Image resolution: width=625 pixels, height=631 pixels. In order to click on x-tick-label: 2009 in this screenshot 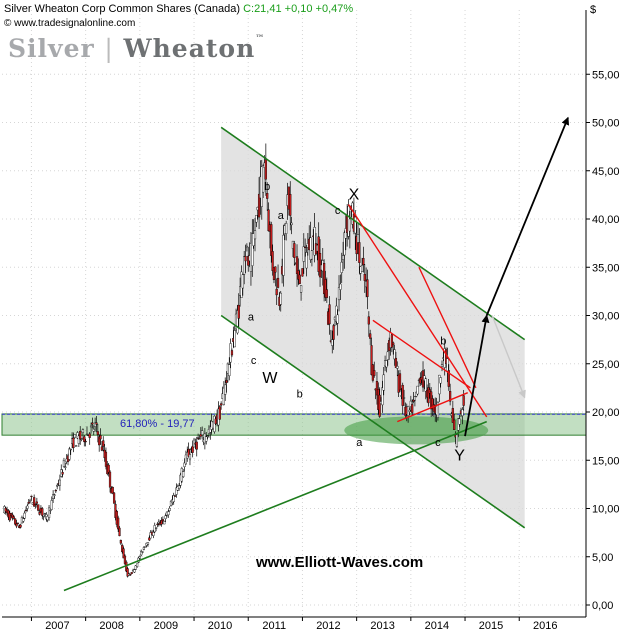, I will do `click(166, 625)`.